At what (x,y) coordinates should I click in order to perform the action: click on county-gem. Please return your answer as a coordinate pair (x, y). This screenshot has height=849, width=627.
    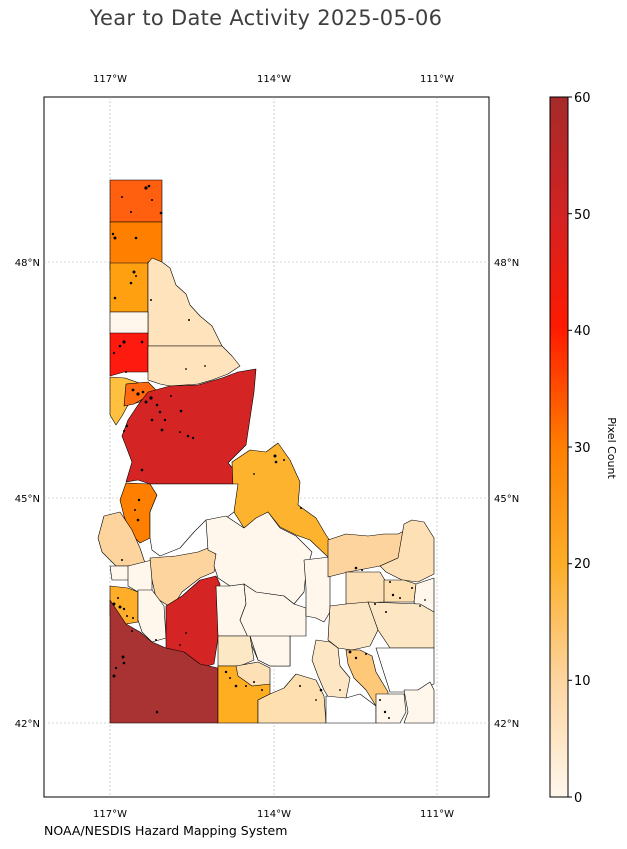
    Looking at the image, I should click on (140, 576).